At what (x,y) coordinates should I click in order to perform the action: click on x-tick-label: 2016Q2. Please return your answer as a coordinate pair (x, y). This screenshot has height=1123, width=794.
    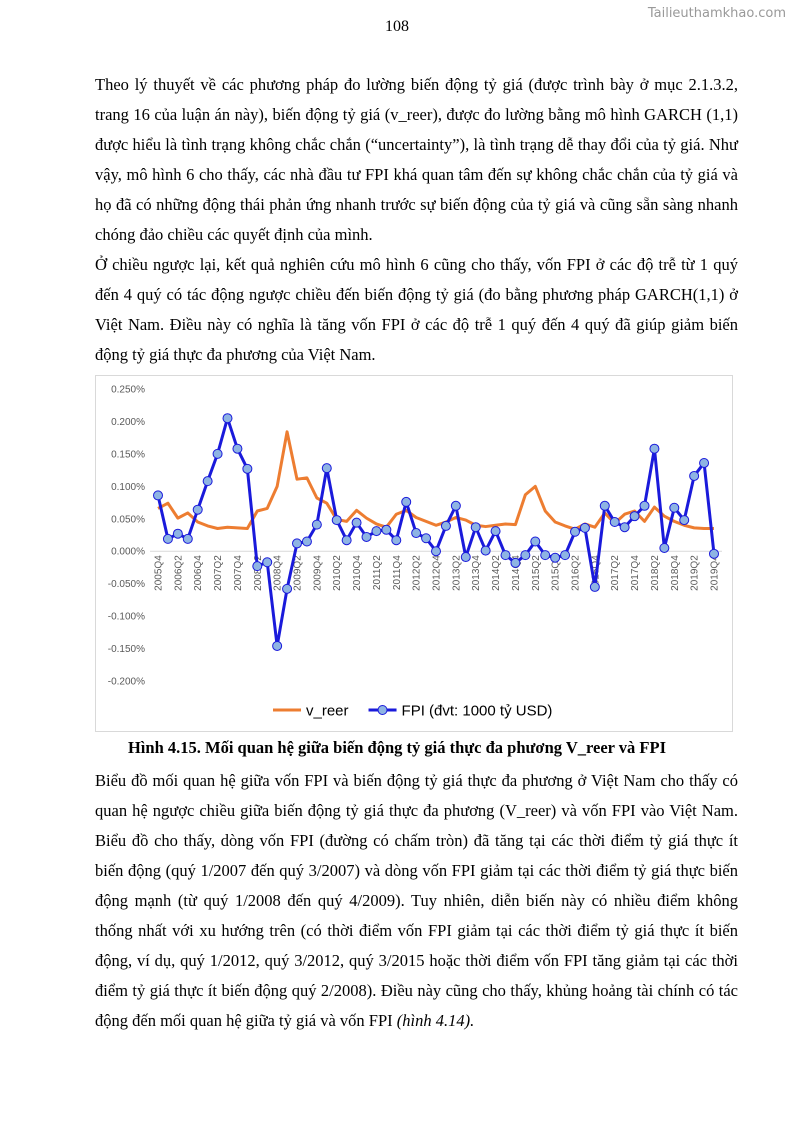
    Looking at the image, I should click on (576, 573).